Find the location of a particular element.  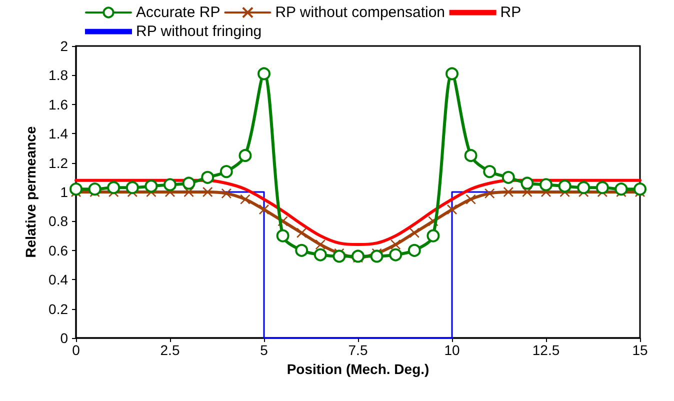

x-axis-title: Position (Mech. Deg.) is located at coordinates (358, 368).